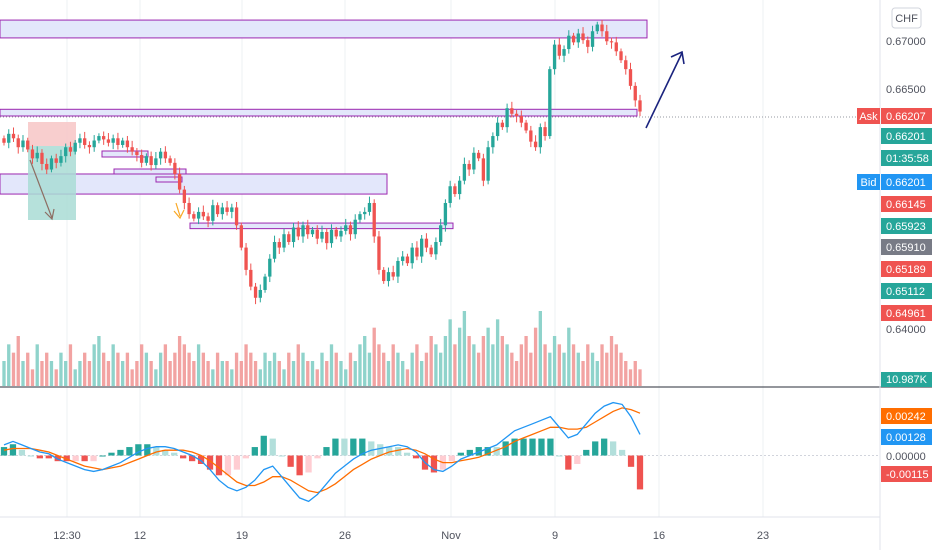 The width and height of the screenshot is (932, 550). What do you see at coordinates (665, 89) in the screenshot?
I see `projection-arrow` at bounding box center [665, 89].